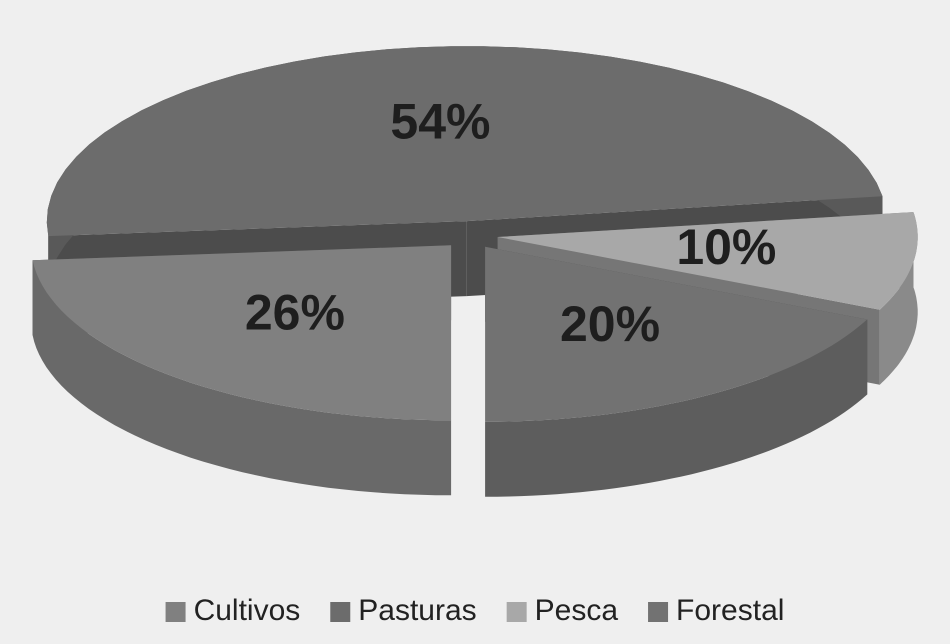  Describe the element at coordinates (247, 610) in the screenshot. I see `legend-label: Cultivos` at that location.